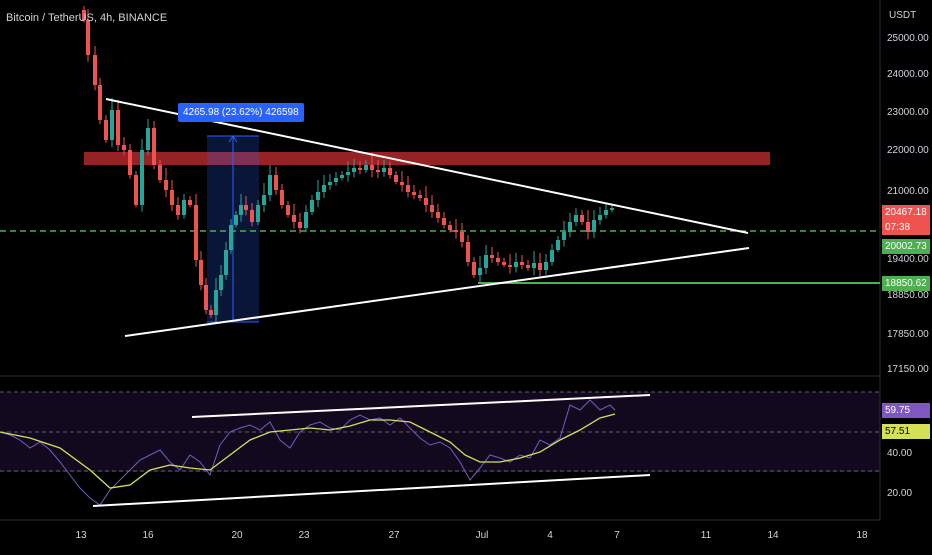 This screenshot has height=555, width=932. Describe the element at coordinates (81, 535) in the screenshot. I see `time-tick-label: 13` at that location.